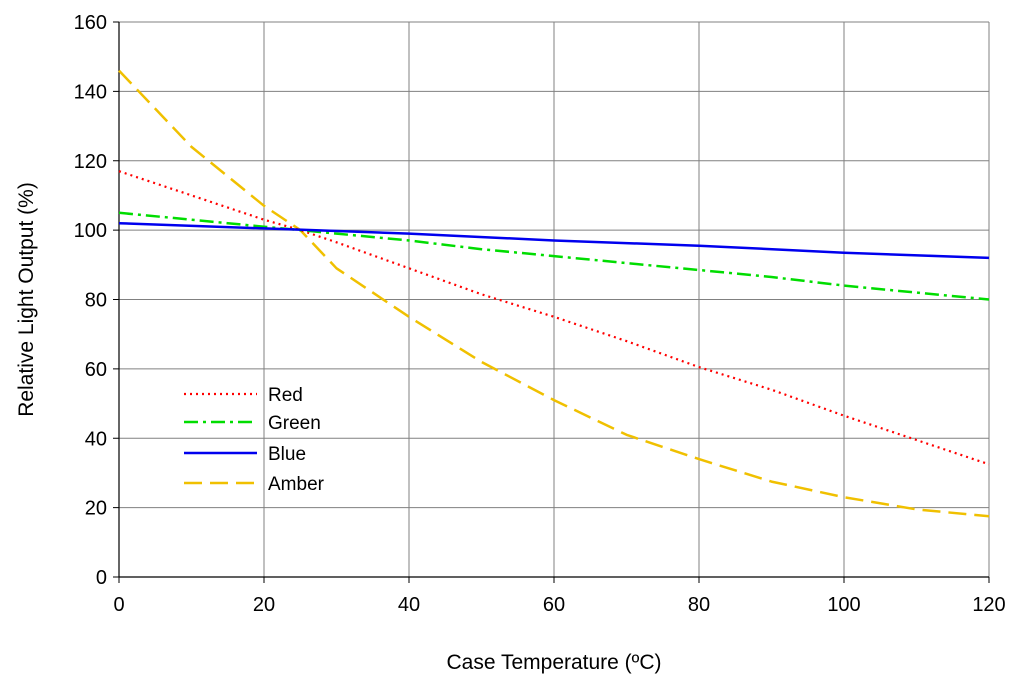 The height and width of the screenshot is (677, 1017). I want to click on y-tick-label: 60, so click(96, 370).